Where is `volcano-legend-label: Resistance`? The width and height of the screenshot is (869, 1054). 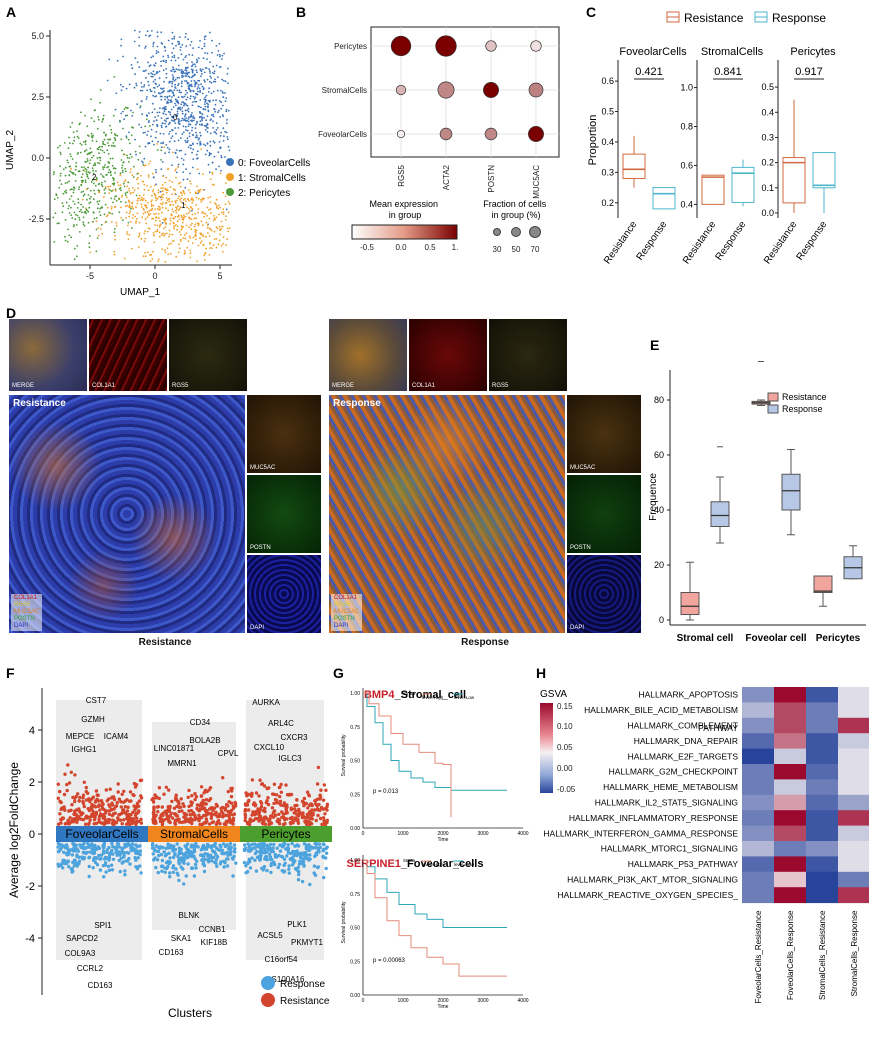
volcano-legend-label: Resistance is located at coordinates (305, 1001).